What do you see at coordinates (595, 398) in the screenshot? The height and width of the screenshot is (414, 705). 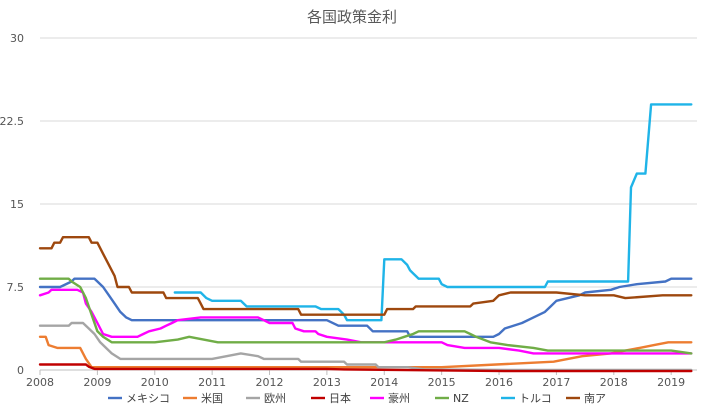 I see `legend-label: 南ア` at bounding box center [595, 398].